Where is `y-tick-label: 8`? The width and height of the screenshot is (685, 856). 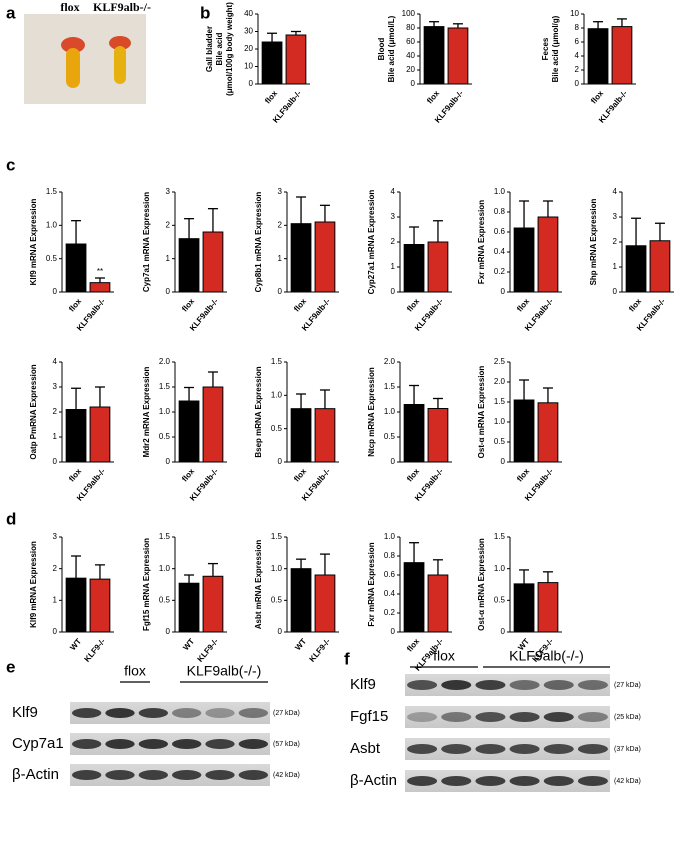 y-tick-label: 8 is located at coordinates (577, 27).